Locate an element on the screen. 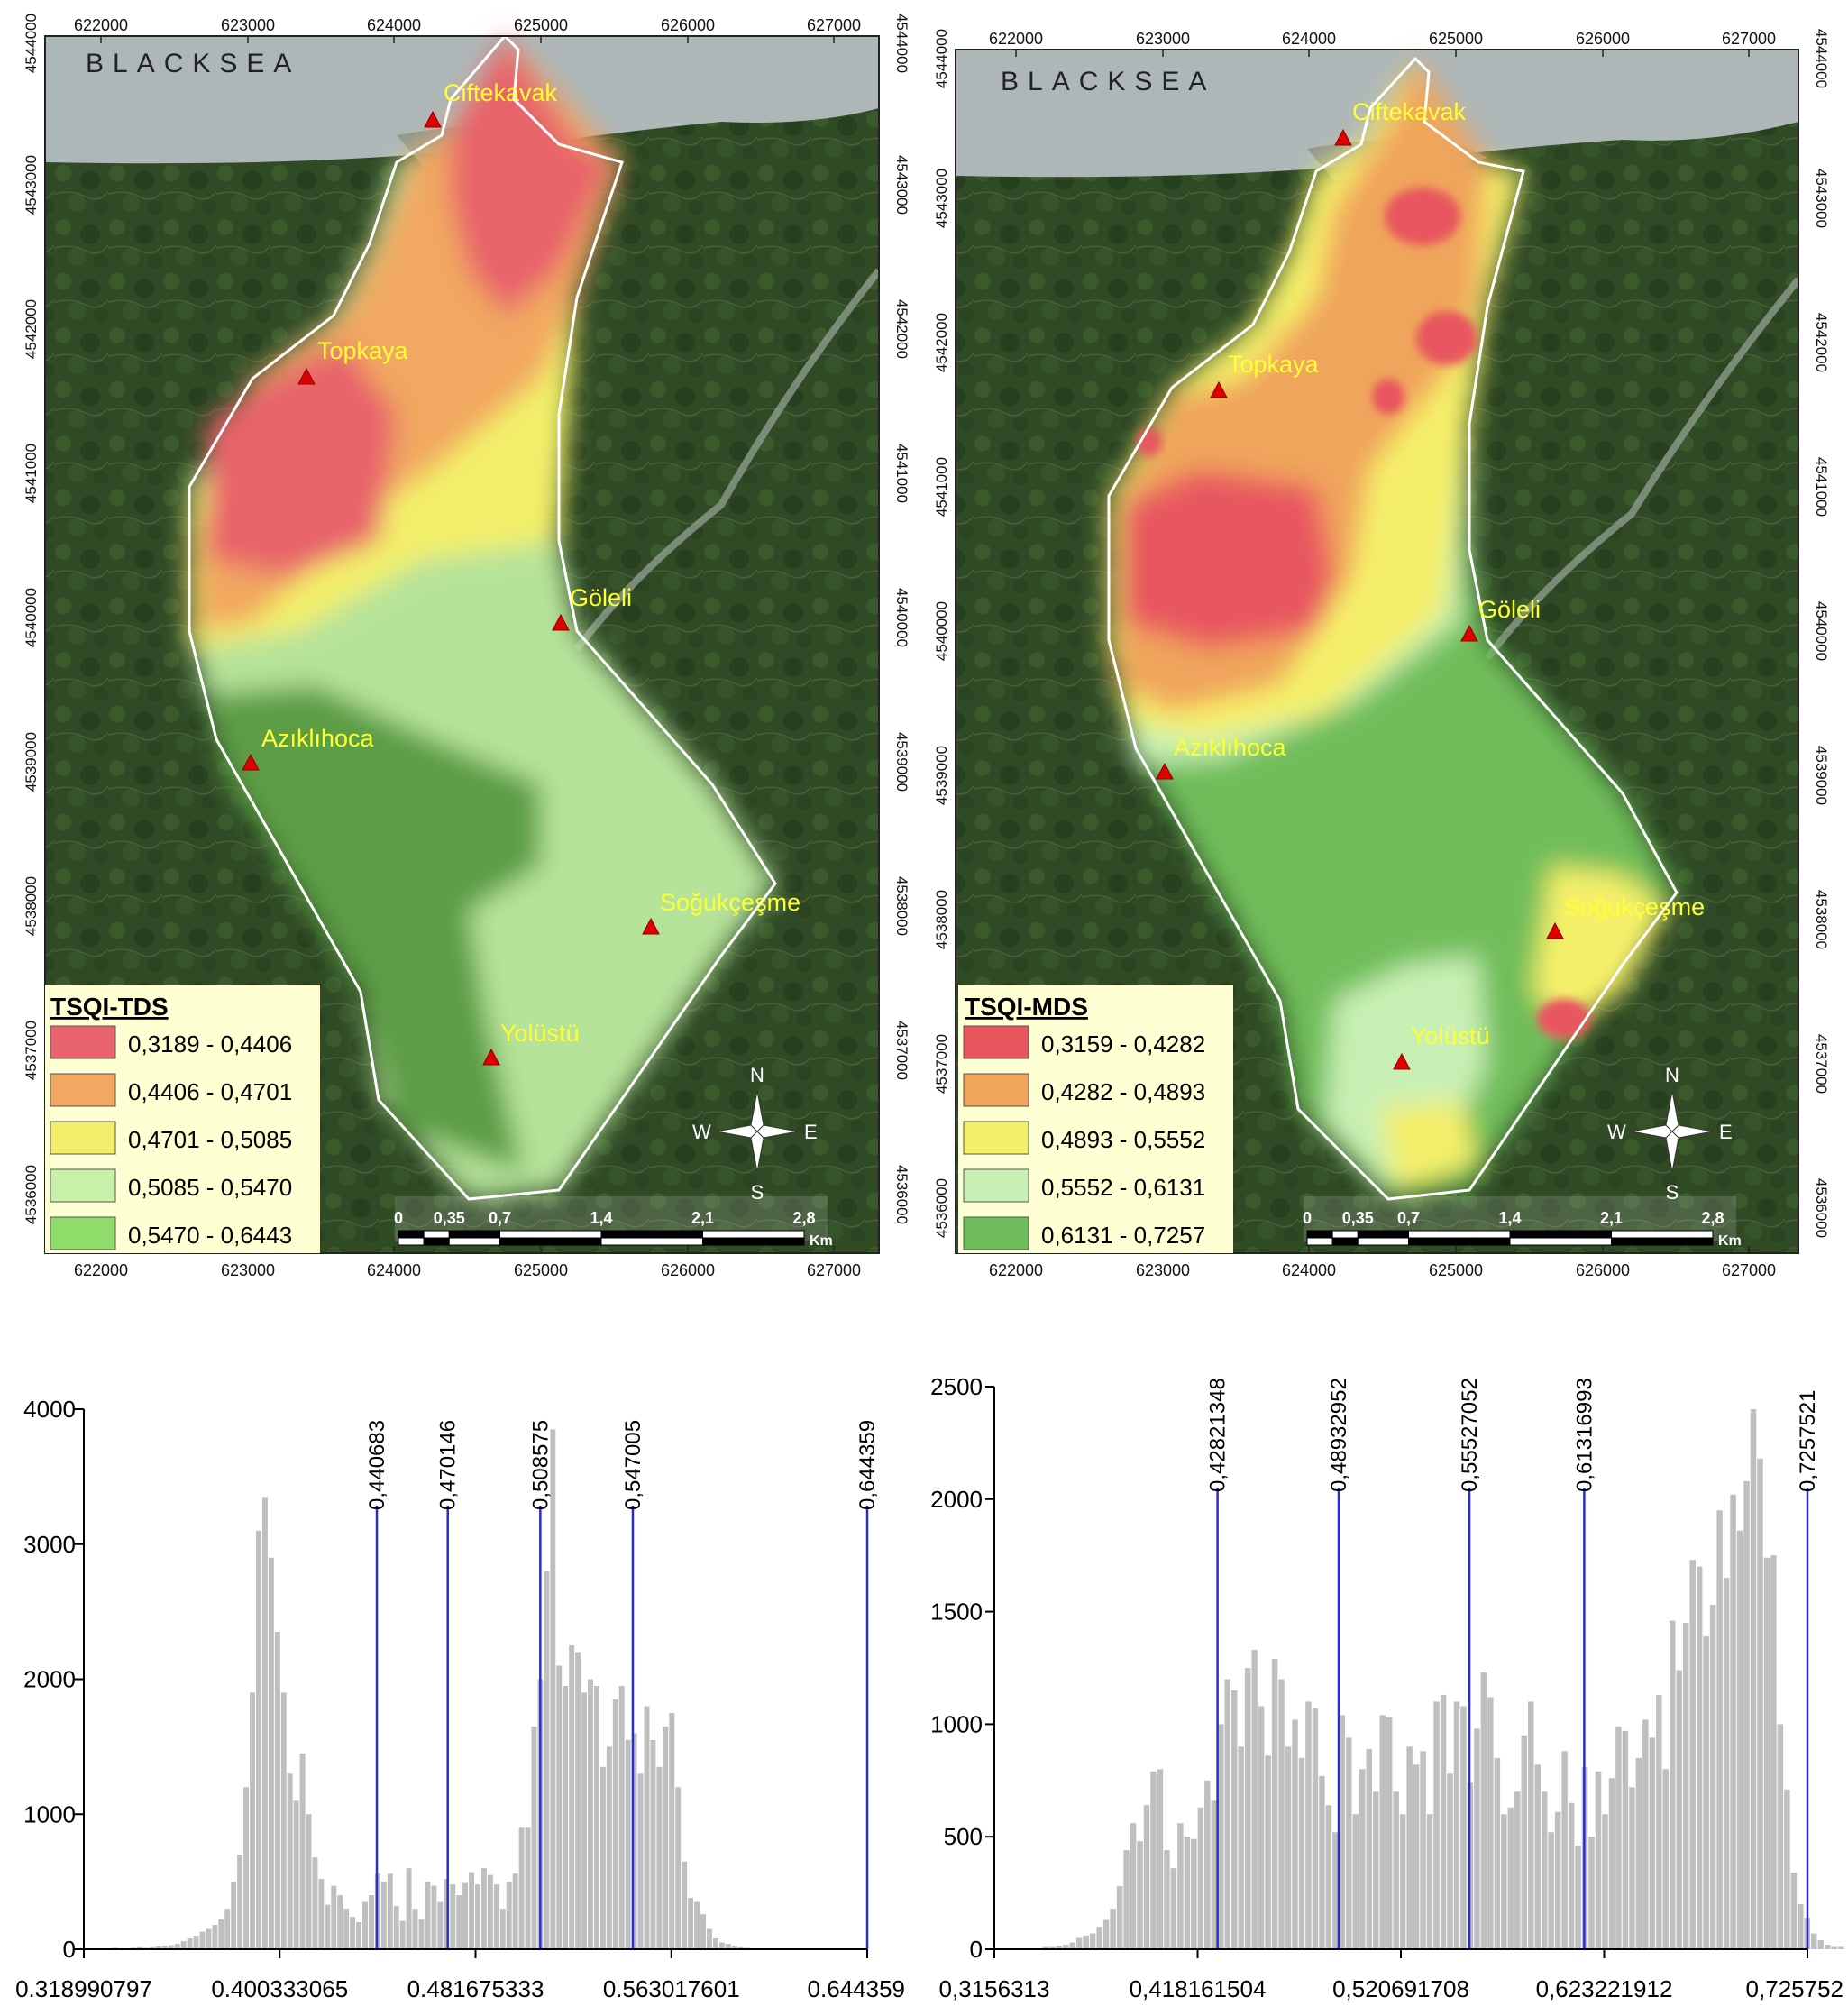 The width and height of the screenshot is (1848, 2006). scale-unit: Km is located at coordinates (821, 1241).